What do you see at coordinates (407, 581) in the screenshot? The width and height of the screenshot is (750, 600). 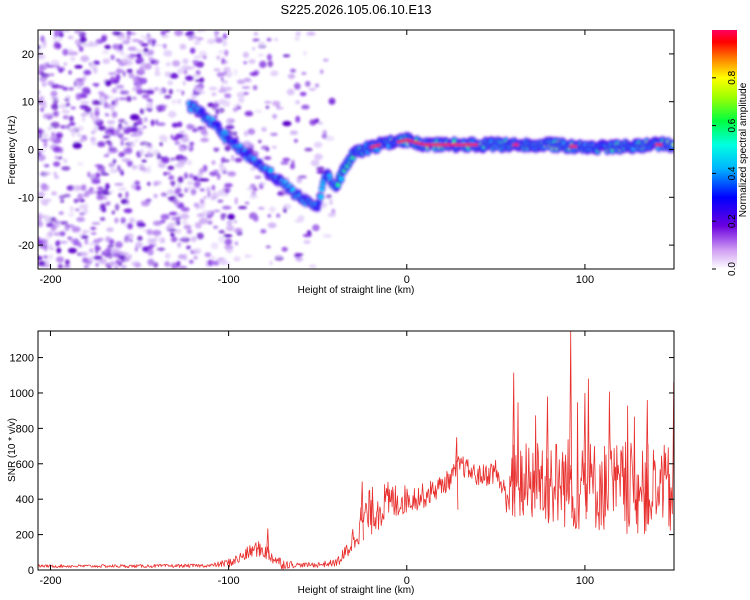 I see `snr-xtick-label: 0` at bounding box center [407, 581].